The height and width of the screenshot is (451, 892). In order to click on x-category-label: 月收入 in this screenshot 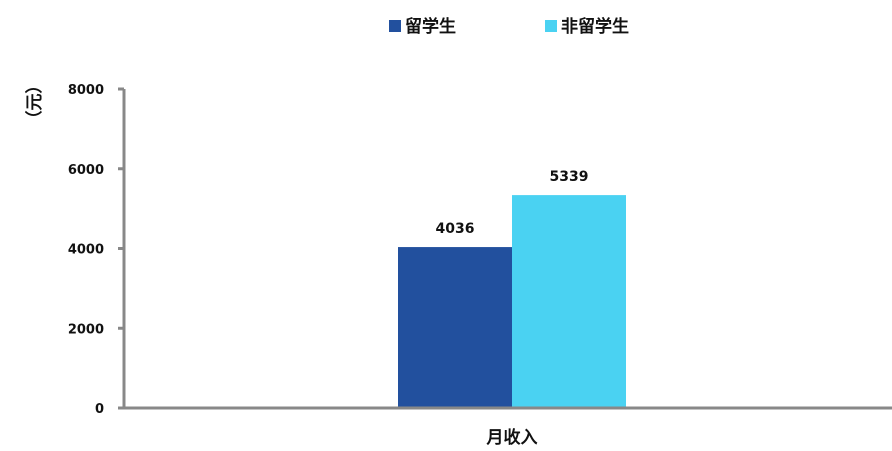, I will do `click(512, 437)`.